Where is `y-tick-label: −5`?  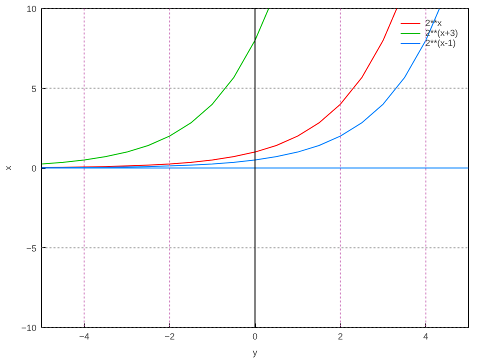
y-tick-label: −5 is located at coordinates (31, 248).